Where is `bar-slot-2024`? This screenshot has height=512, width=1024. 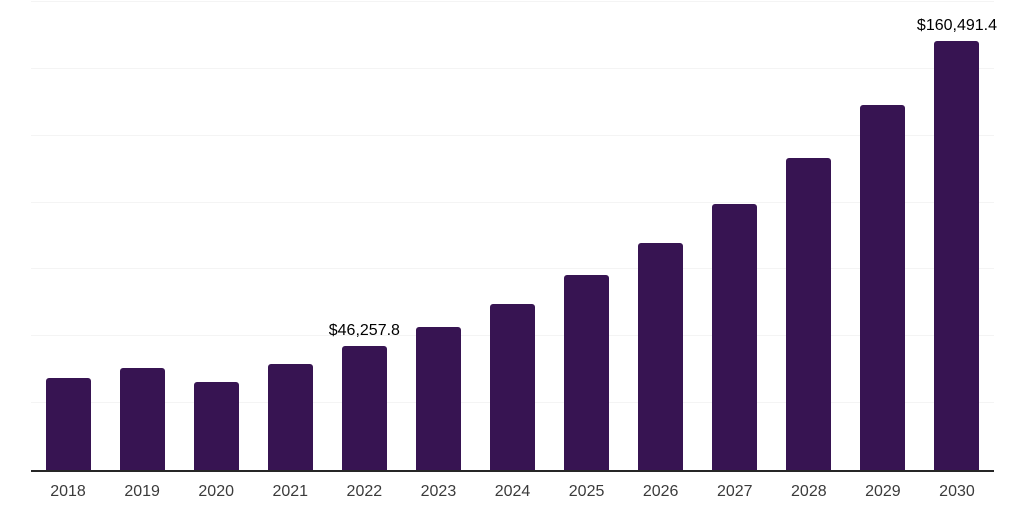 bar-slot-2024 is located at coordinates (512, 236).